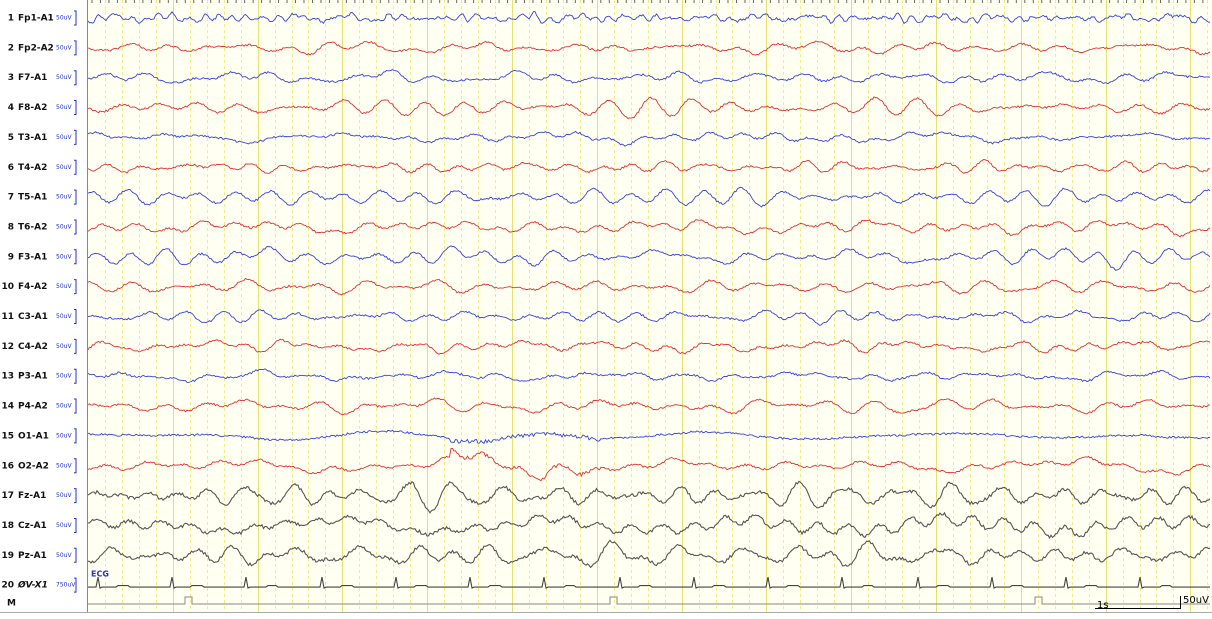 The width and height of the screenshot is (1212, 619). What do you see at coordinates (7, 586) in the screenshot?
I see `channel-number: 20` at bounding box center [7, 586].